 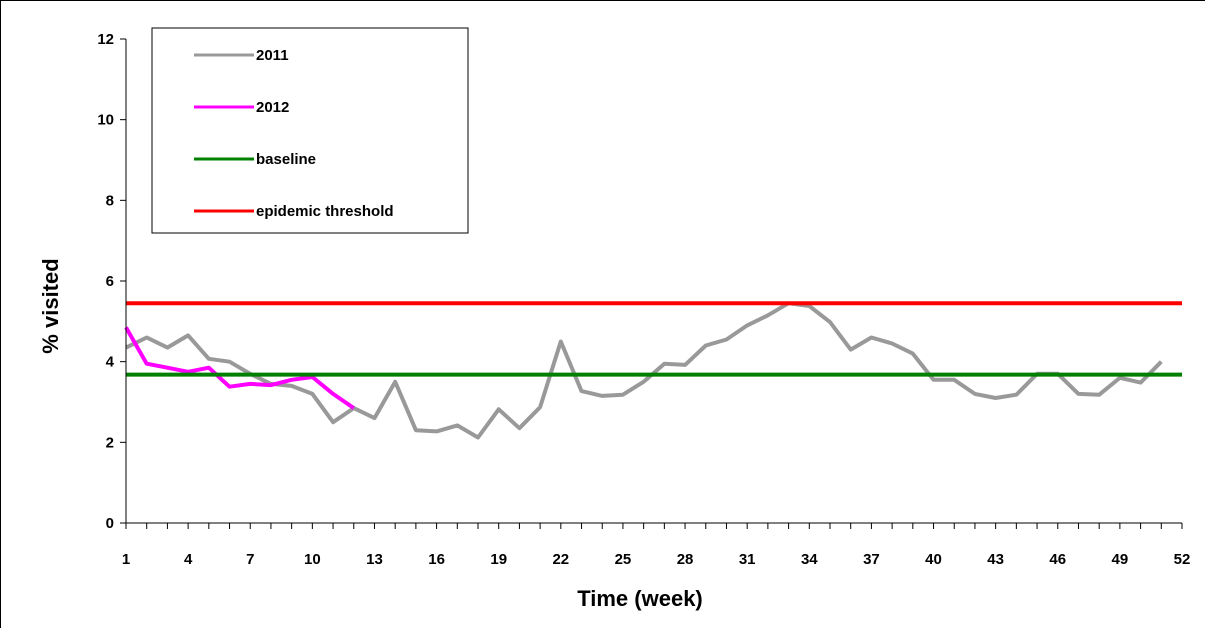 What do you see at coordinates (685, 559) in the screenshot?
I see `x-tick-label: 28` at bounding box center [685, 559].